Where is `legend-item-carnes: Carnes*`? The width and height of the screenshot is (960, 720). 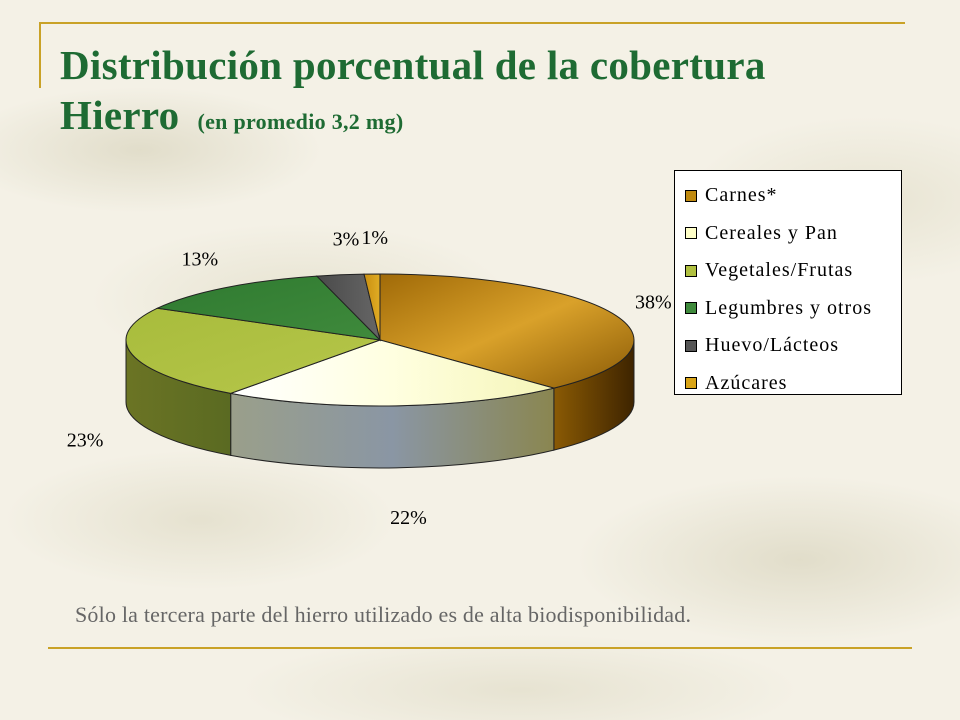
legend-item-carnes: Carnes* is located at coordinates (793, 196).